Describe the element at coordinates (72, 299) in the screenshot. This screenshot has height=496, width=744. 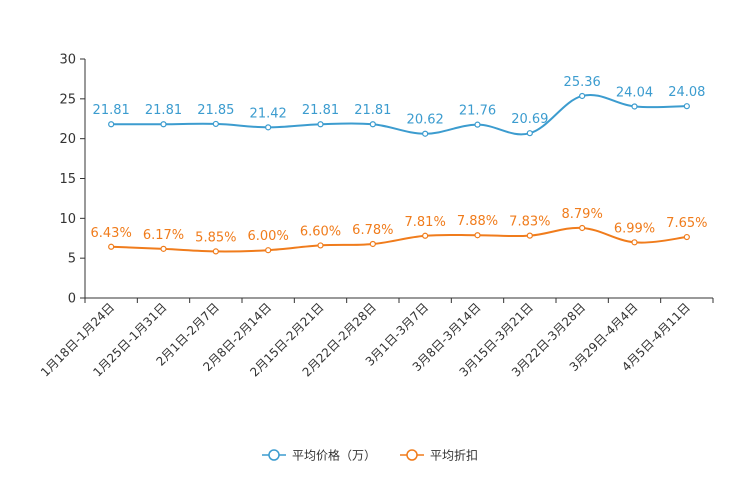
I see `y-tick-label: 0` at that location.